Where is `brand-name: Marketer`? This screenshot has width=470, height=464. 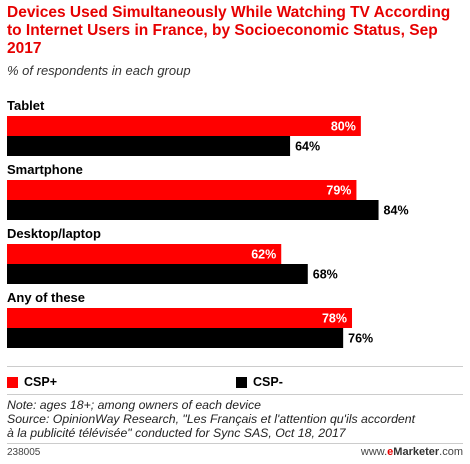 brand-name: Marketer is located at coordinates (416, 452).